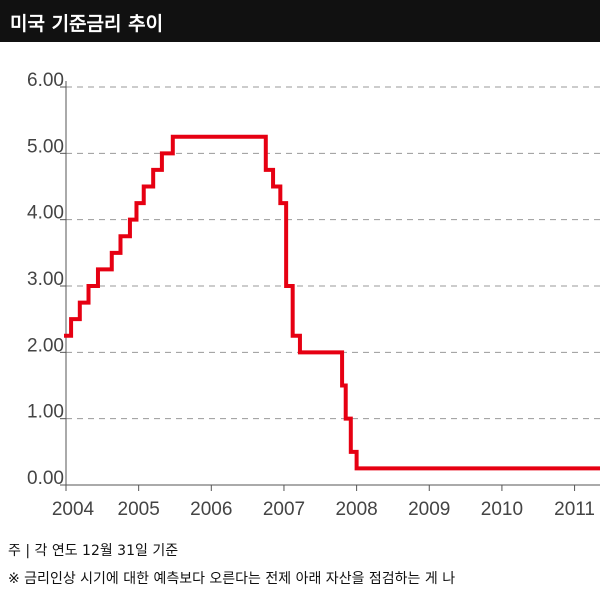  I want to click on y-tick-label: 6.00, so click(45, 80).